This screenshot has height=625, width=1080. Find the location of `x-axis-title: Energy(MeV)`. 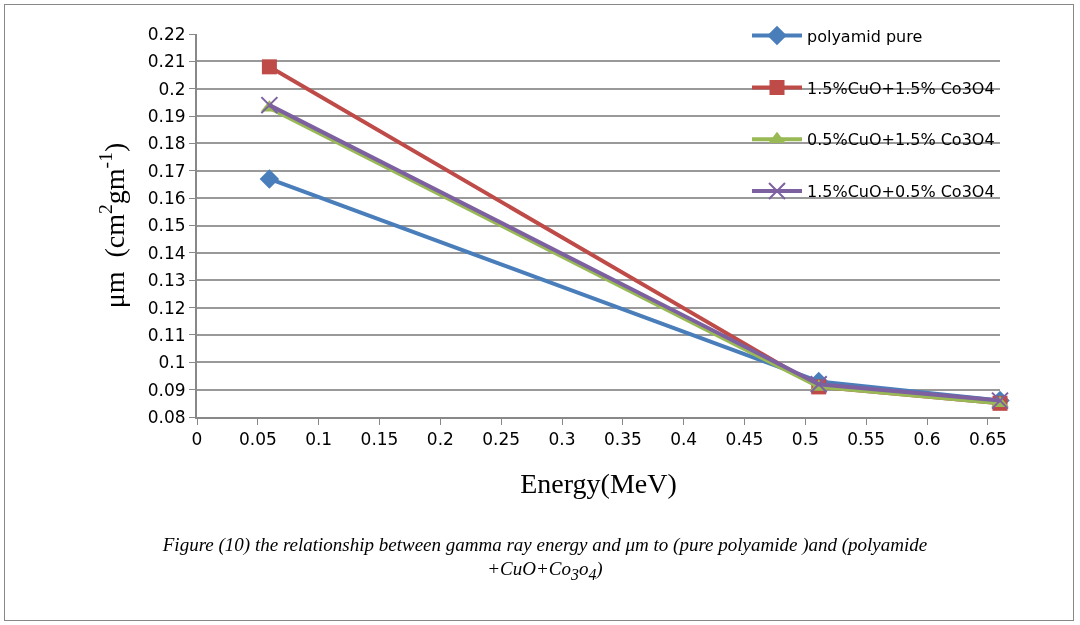

x-axis-title: Energy(MeV) is located at coordinates (598, 483).